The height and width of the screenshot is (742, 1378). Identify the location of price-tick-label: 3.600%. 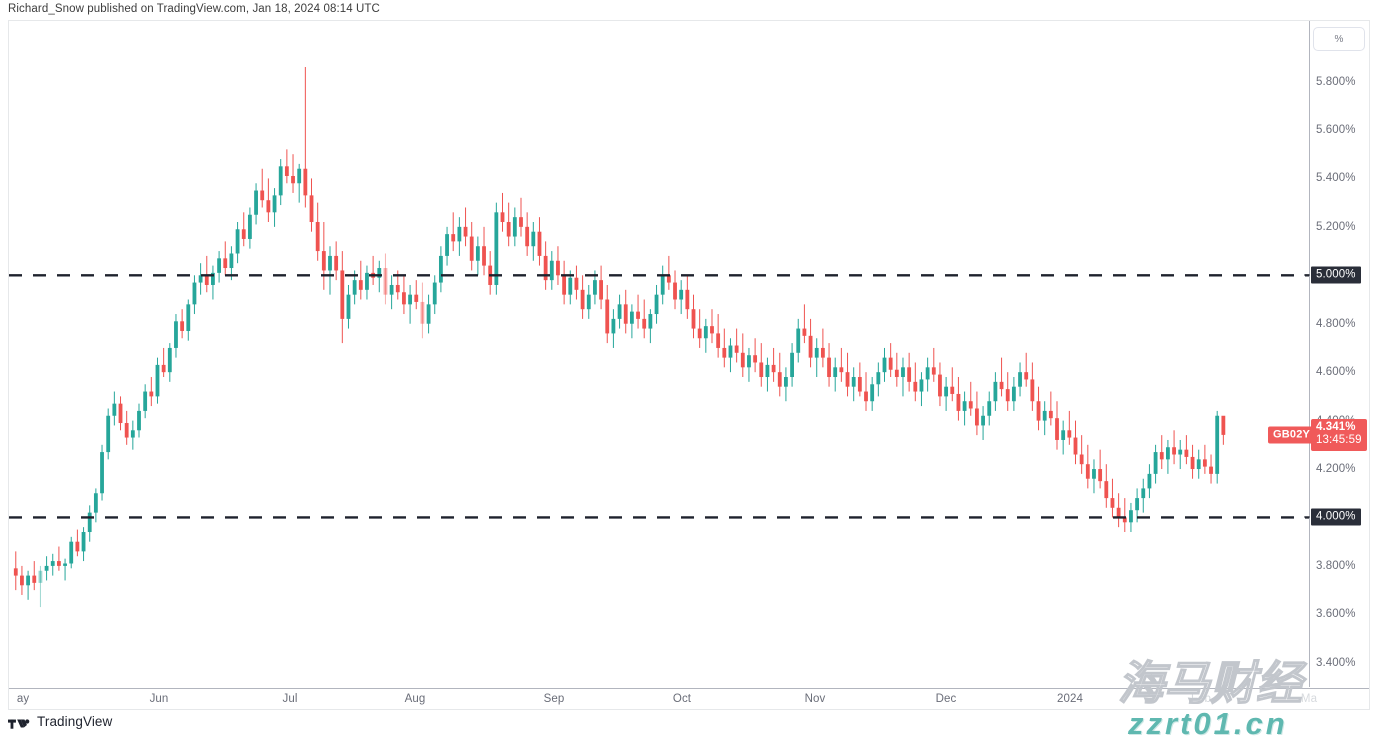
(1336, 614).